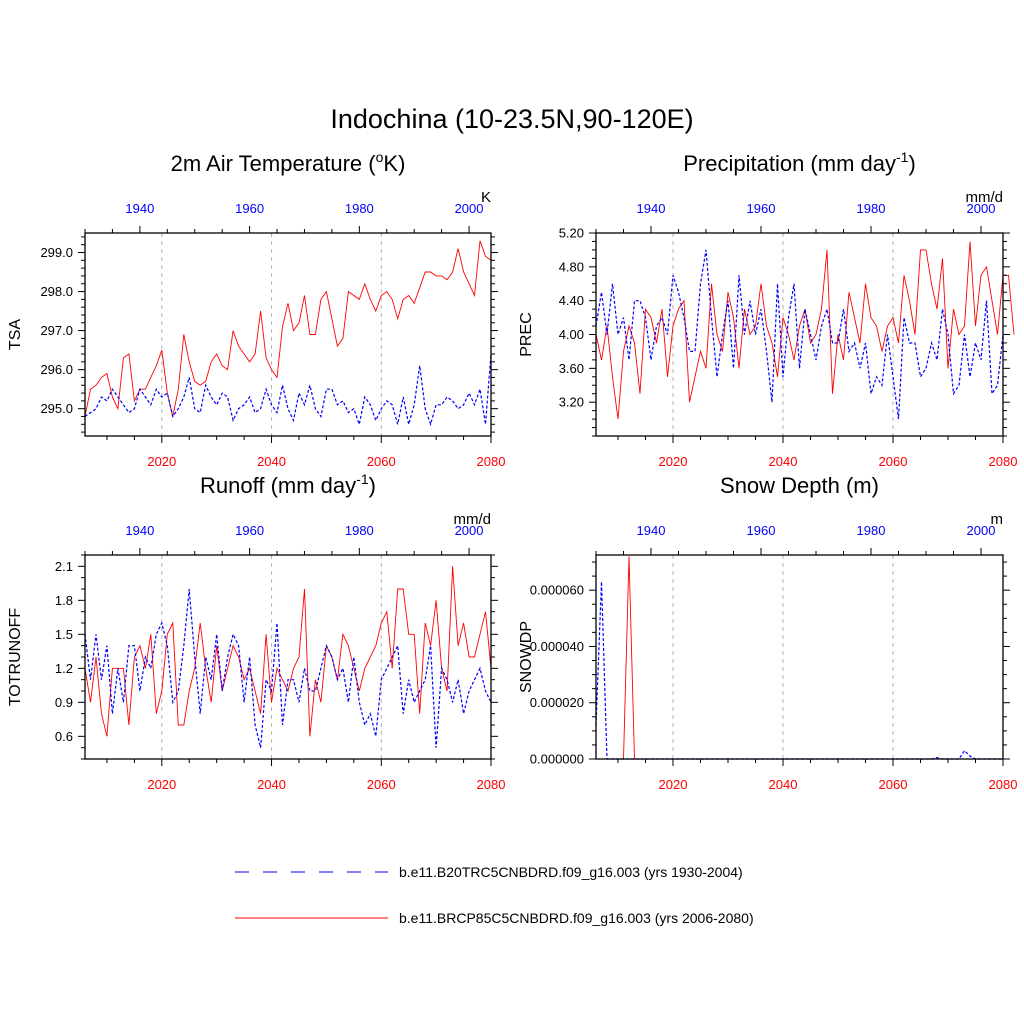 This screenshot has width=1024, height=1024. I want to click on y-tick-label: 4.40, so click(571, 300).